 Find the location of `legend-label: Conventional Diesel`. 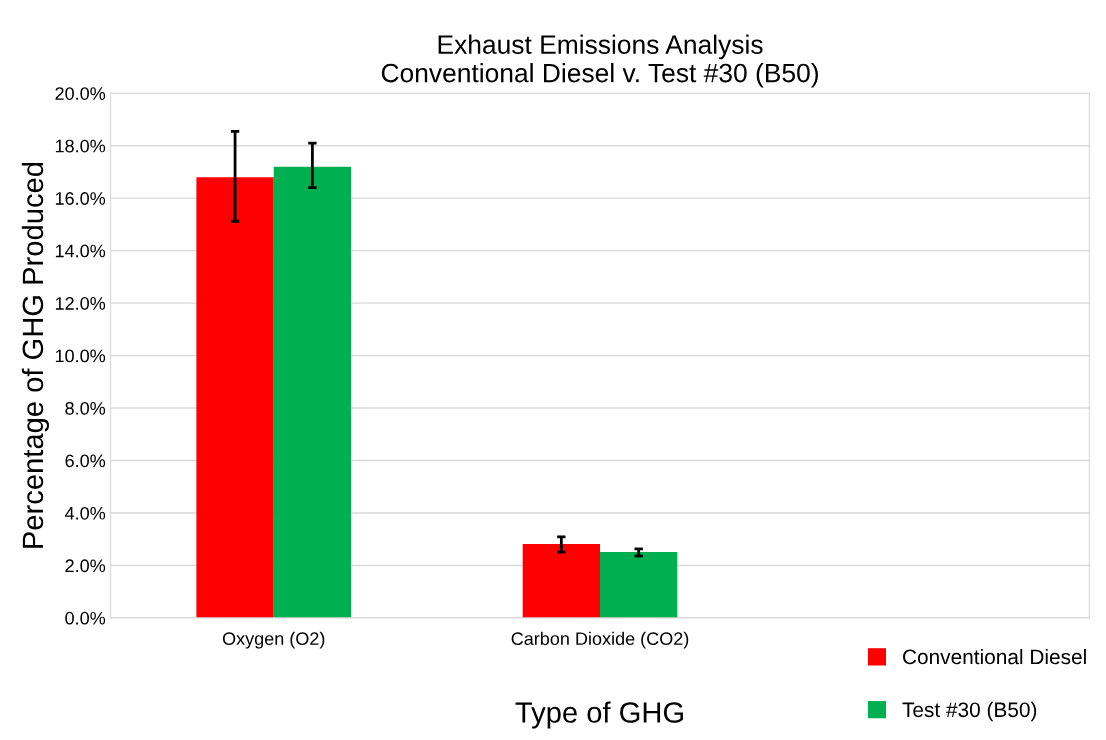

legend-label: Conventional Diesel is located at coordinates (994, 656).